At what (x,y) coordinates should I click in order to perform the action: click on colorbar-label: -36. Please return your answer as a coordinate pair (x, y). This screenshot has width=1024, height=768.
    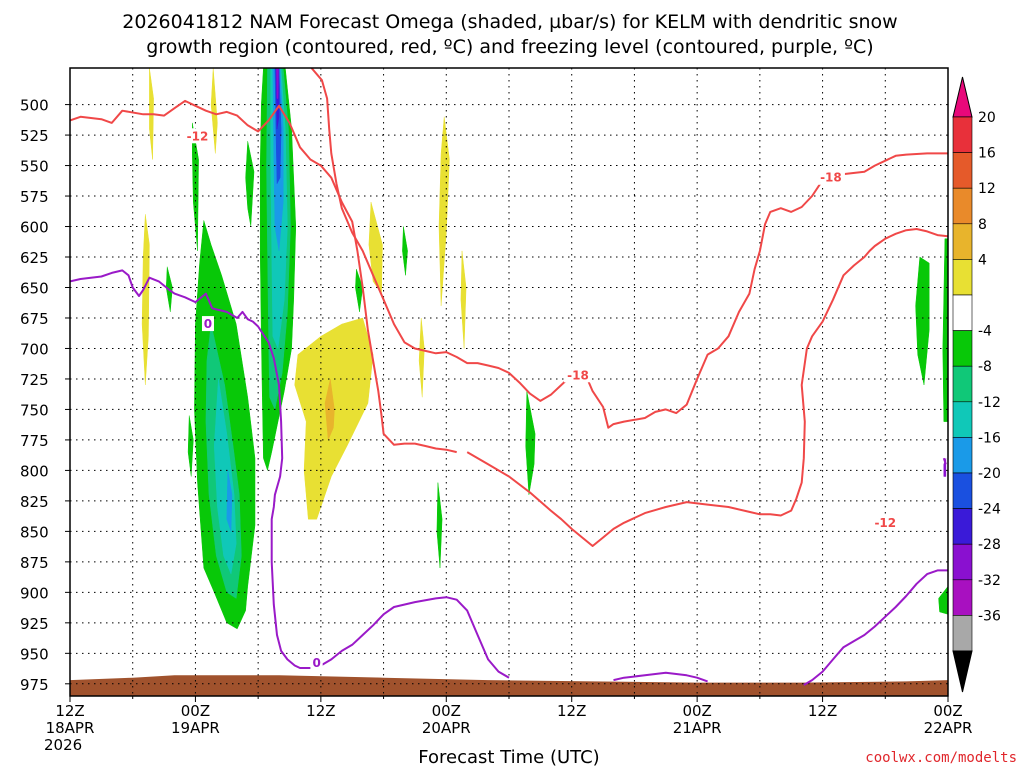
    Looking at the image, I should click on (989, 616).